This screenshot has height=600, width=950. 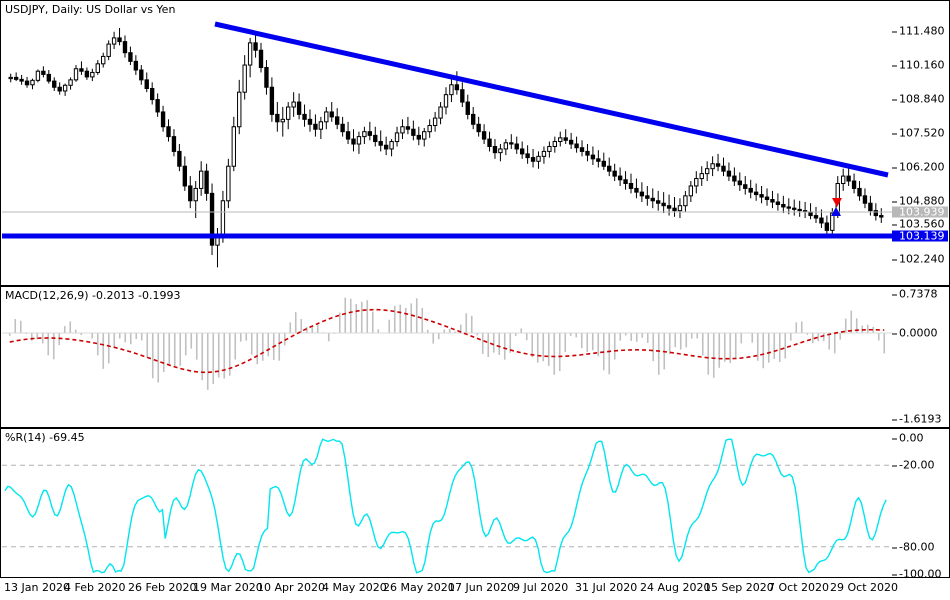 What do you see at coordinates (918, 31) in the screenshot?
I see `y-axis-tick: 111.480` at bounding box center [918, 31].